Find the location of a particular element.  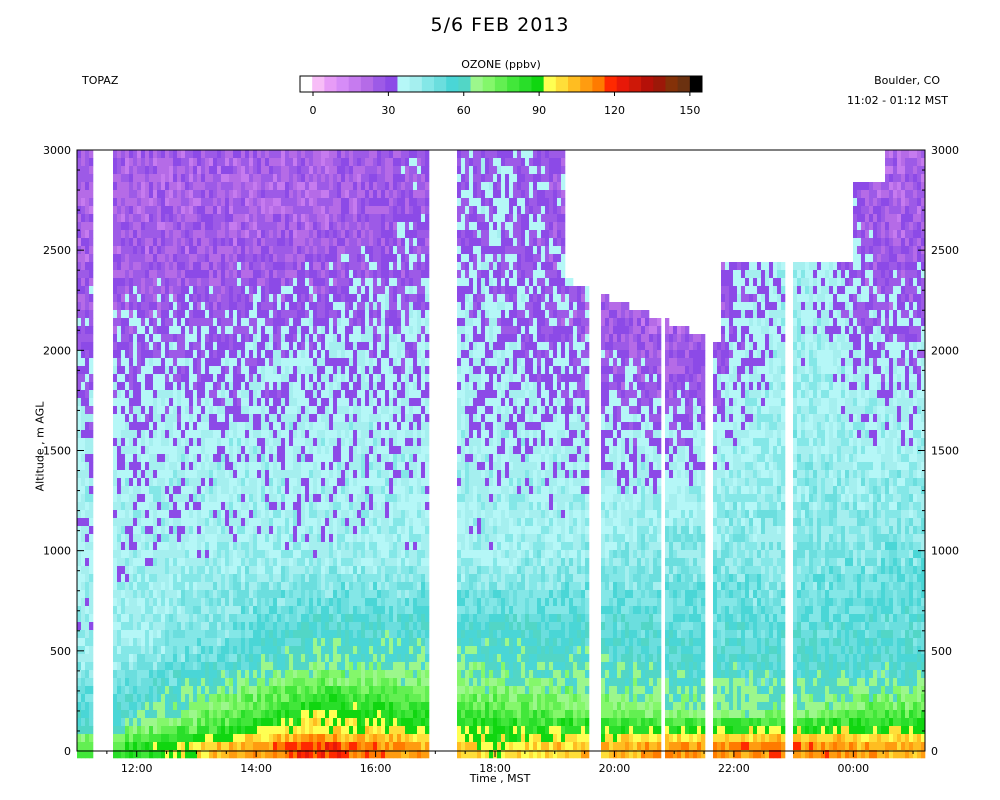

colorbar-swatch is located at coordinates (416, 84).